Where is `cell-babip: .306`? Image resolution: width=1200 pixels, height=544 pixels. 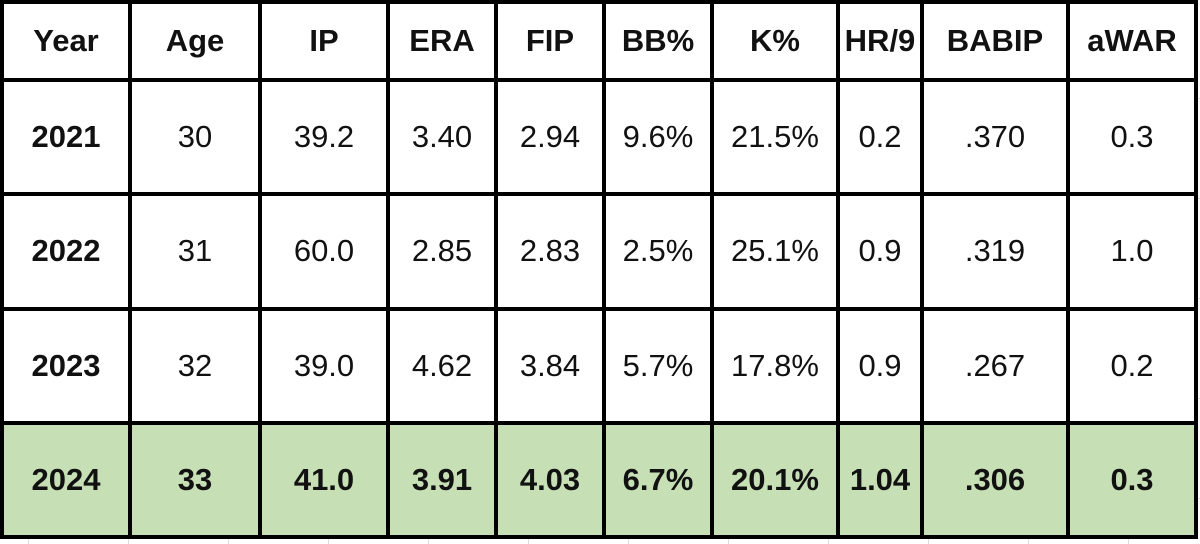
cell-babip: .306 is located at coordinates (995, 480).